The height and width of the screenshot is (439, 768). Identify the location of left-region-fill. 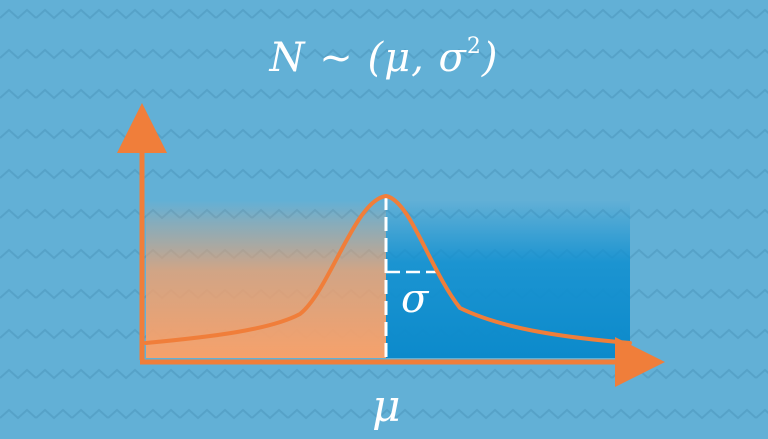
(266, 279).